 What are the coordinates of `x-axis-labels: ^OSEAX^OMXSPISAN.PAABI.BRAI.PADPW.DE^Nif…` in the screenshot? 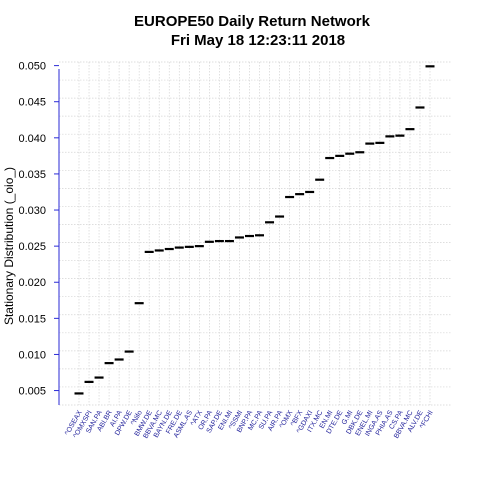 It's located at (249, 424).